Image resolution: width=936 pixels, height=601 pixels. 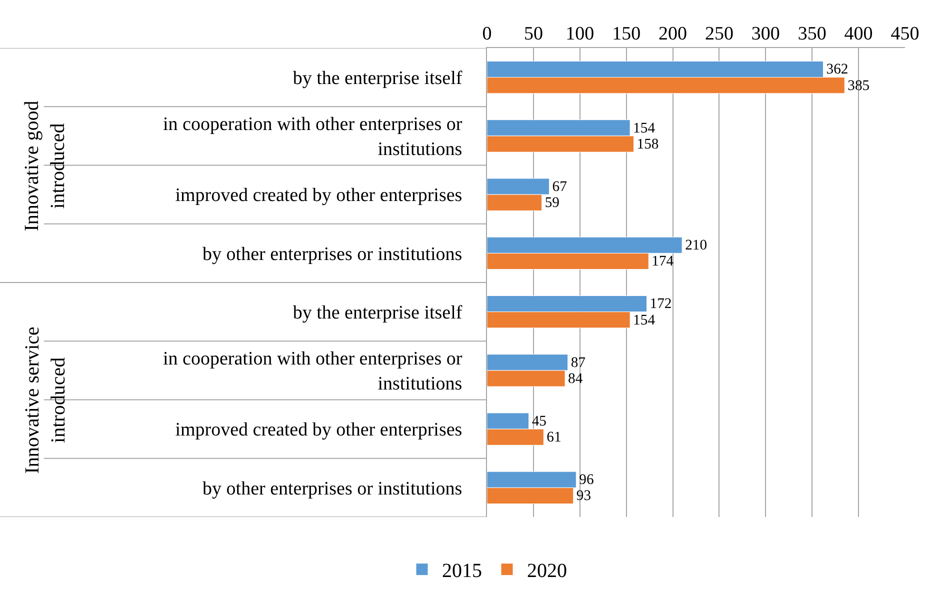 What do you see at coordinates (547, 571) in the screenshot?
I see `legend-label: 2020` at bounding box center [547, 571].